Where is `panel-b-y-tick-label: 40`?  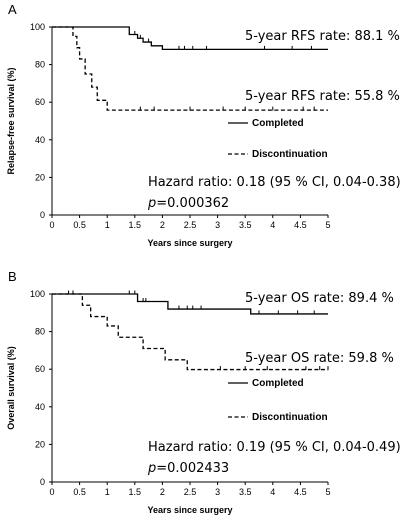
panel-b-y-tick-label: 40 is located at coordinates (40, 407).